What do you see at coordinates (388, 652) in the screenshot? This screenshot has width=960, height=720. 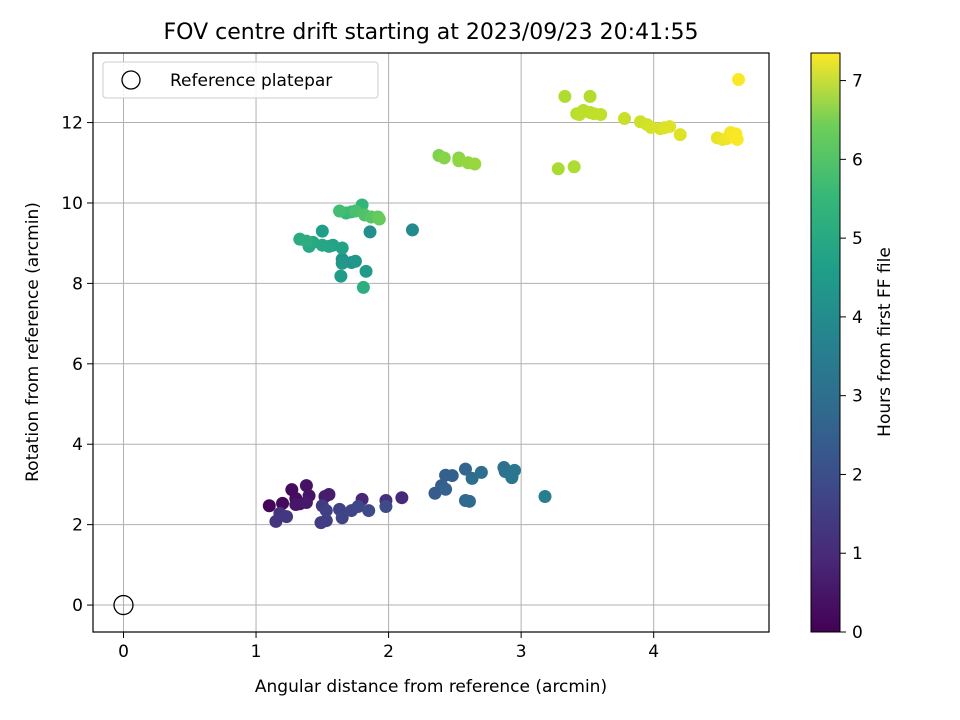 I see `x-tick-label: 2` at bounding box center [388, 652].